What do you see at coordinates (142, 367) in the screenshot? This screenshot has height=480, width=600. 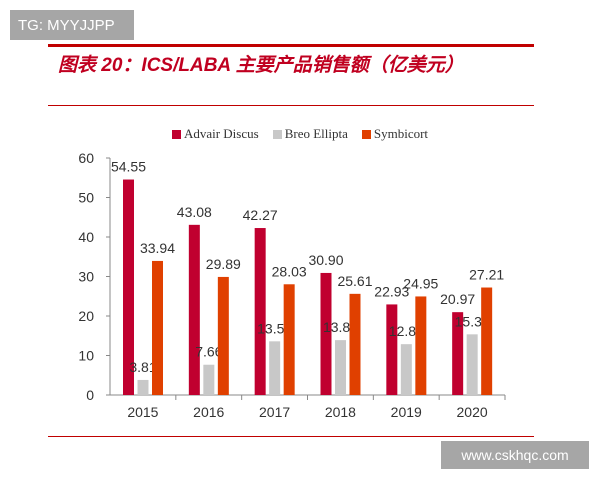 I see `data-label: 3.81` at bounding box center [142, 367].